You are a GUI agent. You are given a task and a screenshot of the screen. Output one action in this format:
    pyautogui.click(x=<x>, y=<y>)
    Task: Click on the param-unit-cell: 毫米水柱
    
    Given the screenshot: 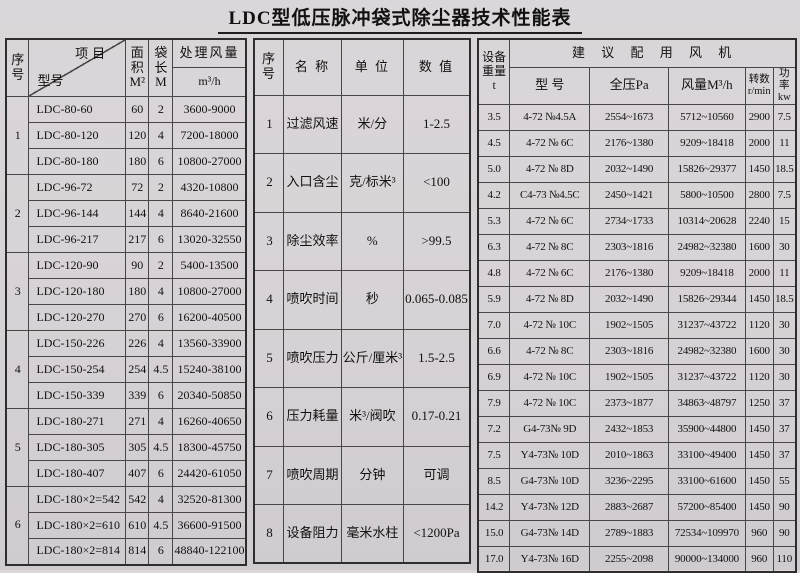 What is the action you would take?
    pyautogui.click(x=372, y=534)
    